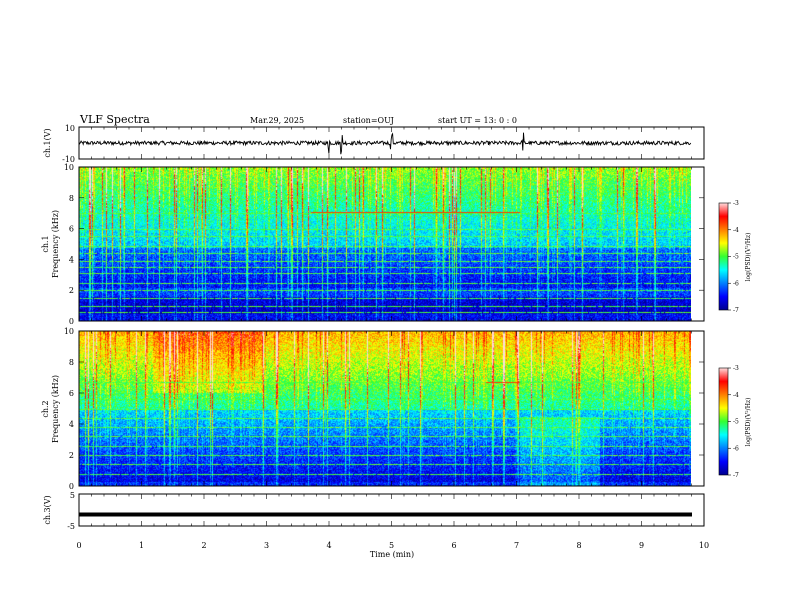 This screenshot has width=792, height=612. I want to click on ch1-spectrogram-ytick-label: 2, so click(71, 290).